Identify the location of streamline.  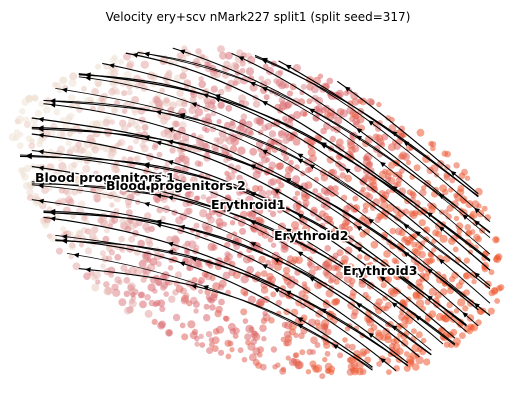
(378, 128).